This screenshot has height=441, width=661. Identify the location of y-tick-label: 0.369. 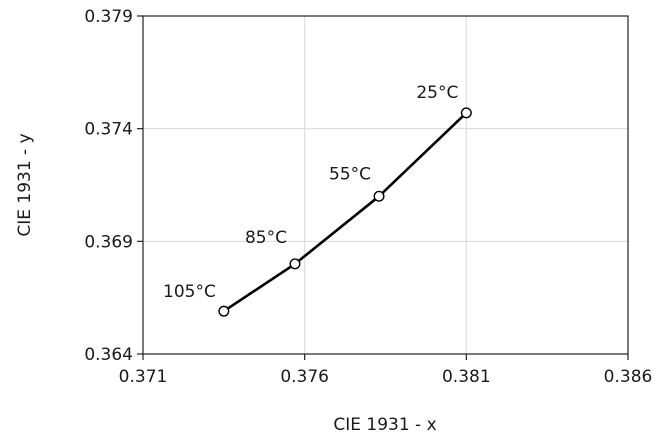
(108, 242).